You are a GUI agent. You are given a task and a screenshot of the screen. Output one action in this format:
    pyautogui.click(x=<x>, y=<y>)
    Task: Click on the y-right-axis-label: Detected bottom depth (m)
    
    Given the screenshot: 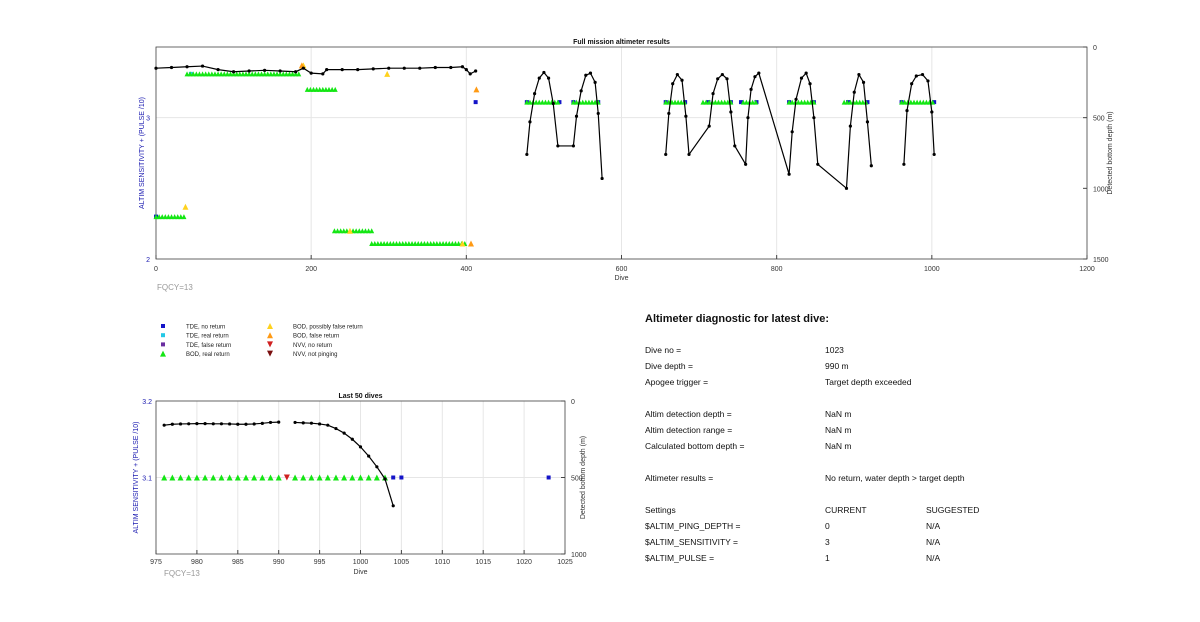 What is the action you would take?
    pyautogui.click(x=583, y=477)
    